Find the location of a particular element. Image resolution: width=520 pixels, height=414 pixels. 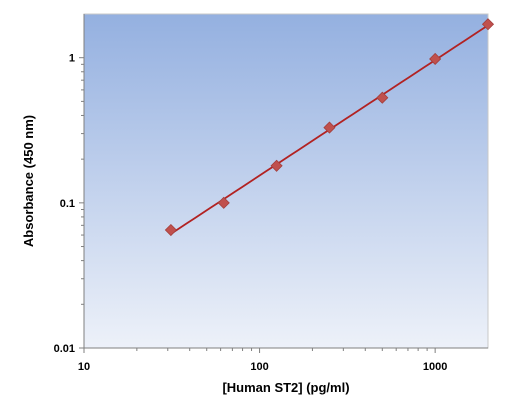

y-tick-label: 1 is located at coordinates (72, 59).